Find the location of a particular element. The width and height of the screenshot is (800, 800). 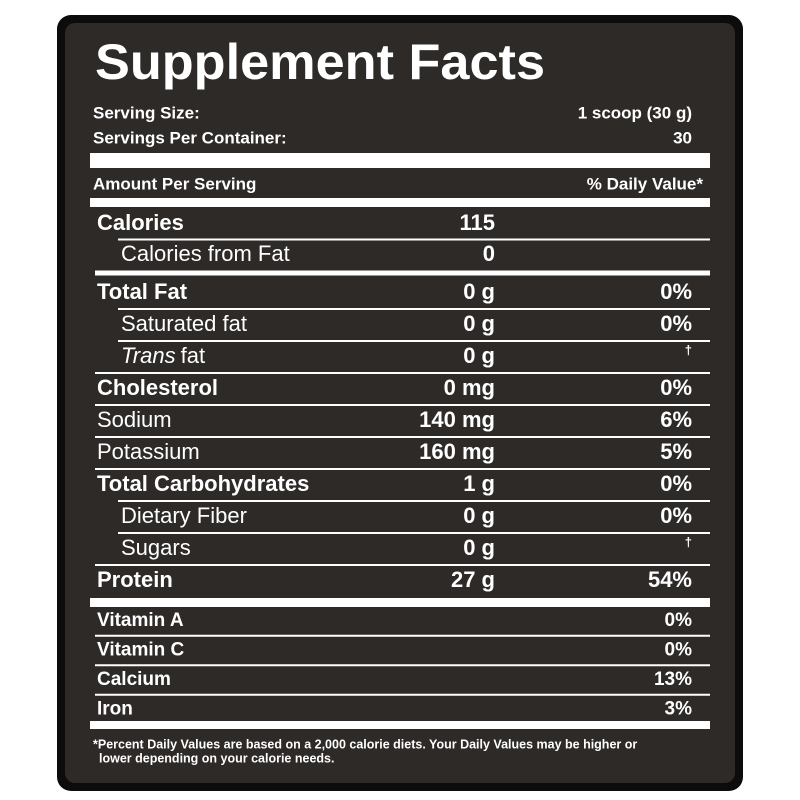

nutrient-amount: 1 g is located at coordinates (479, 483).